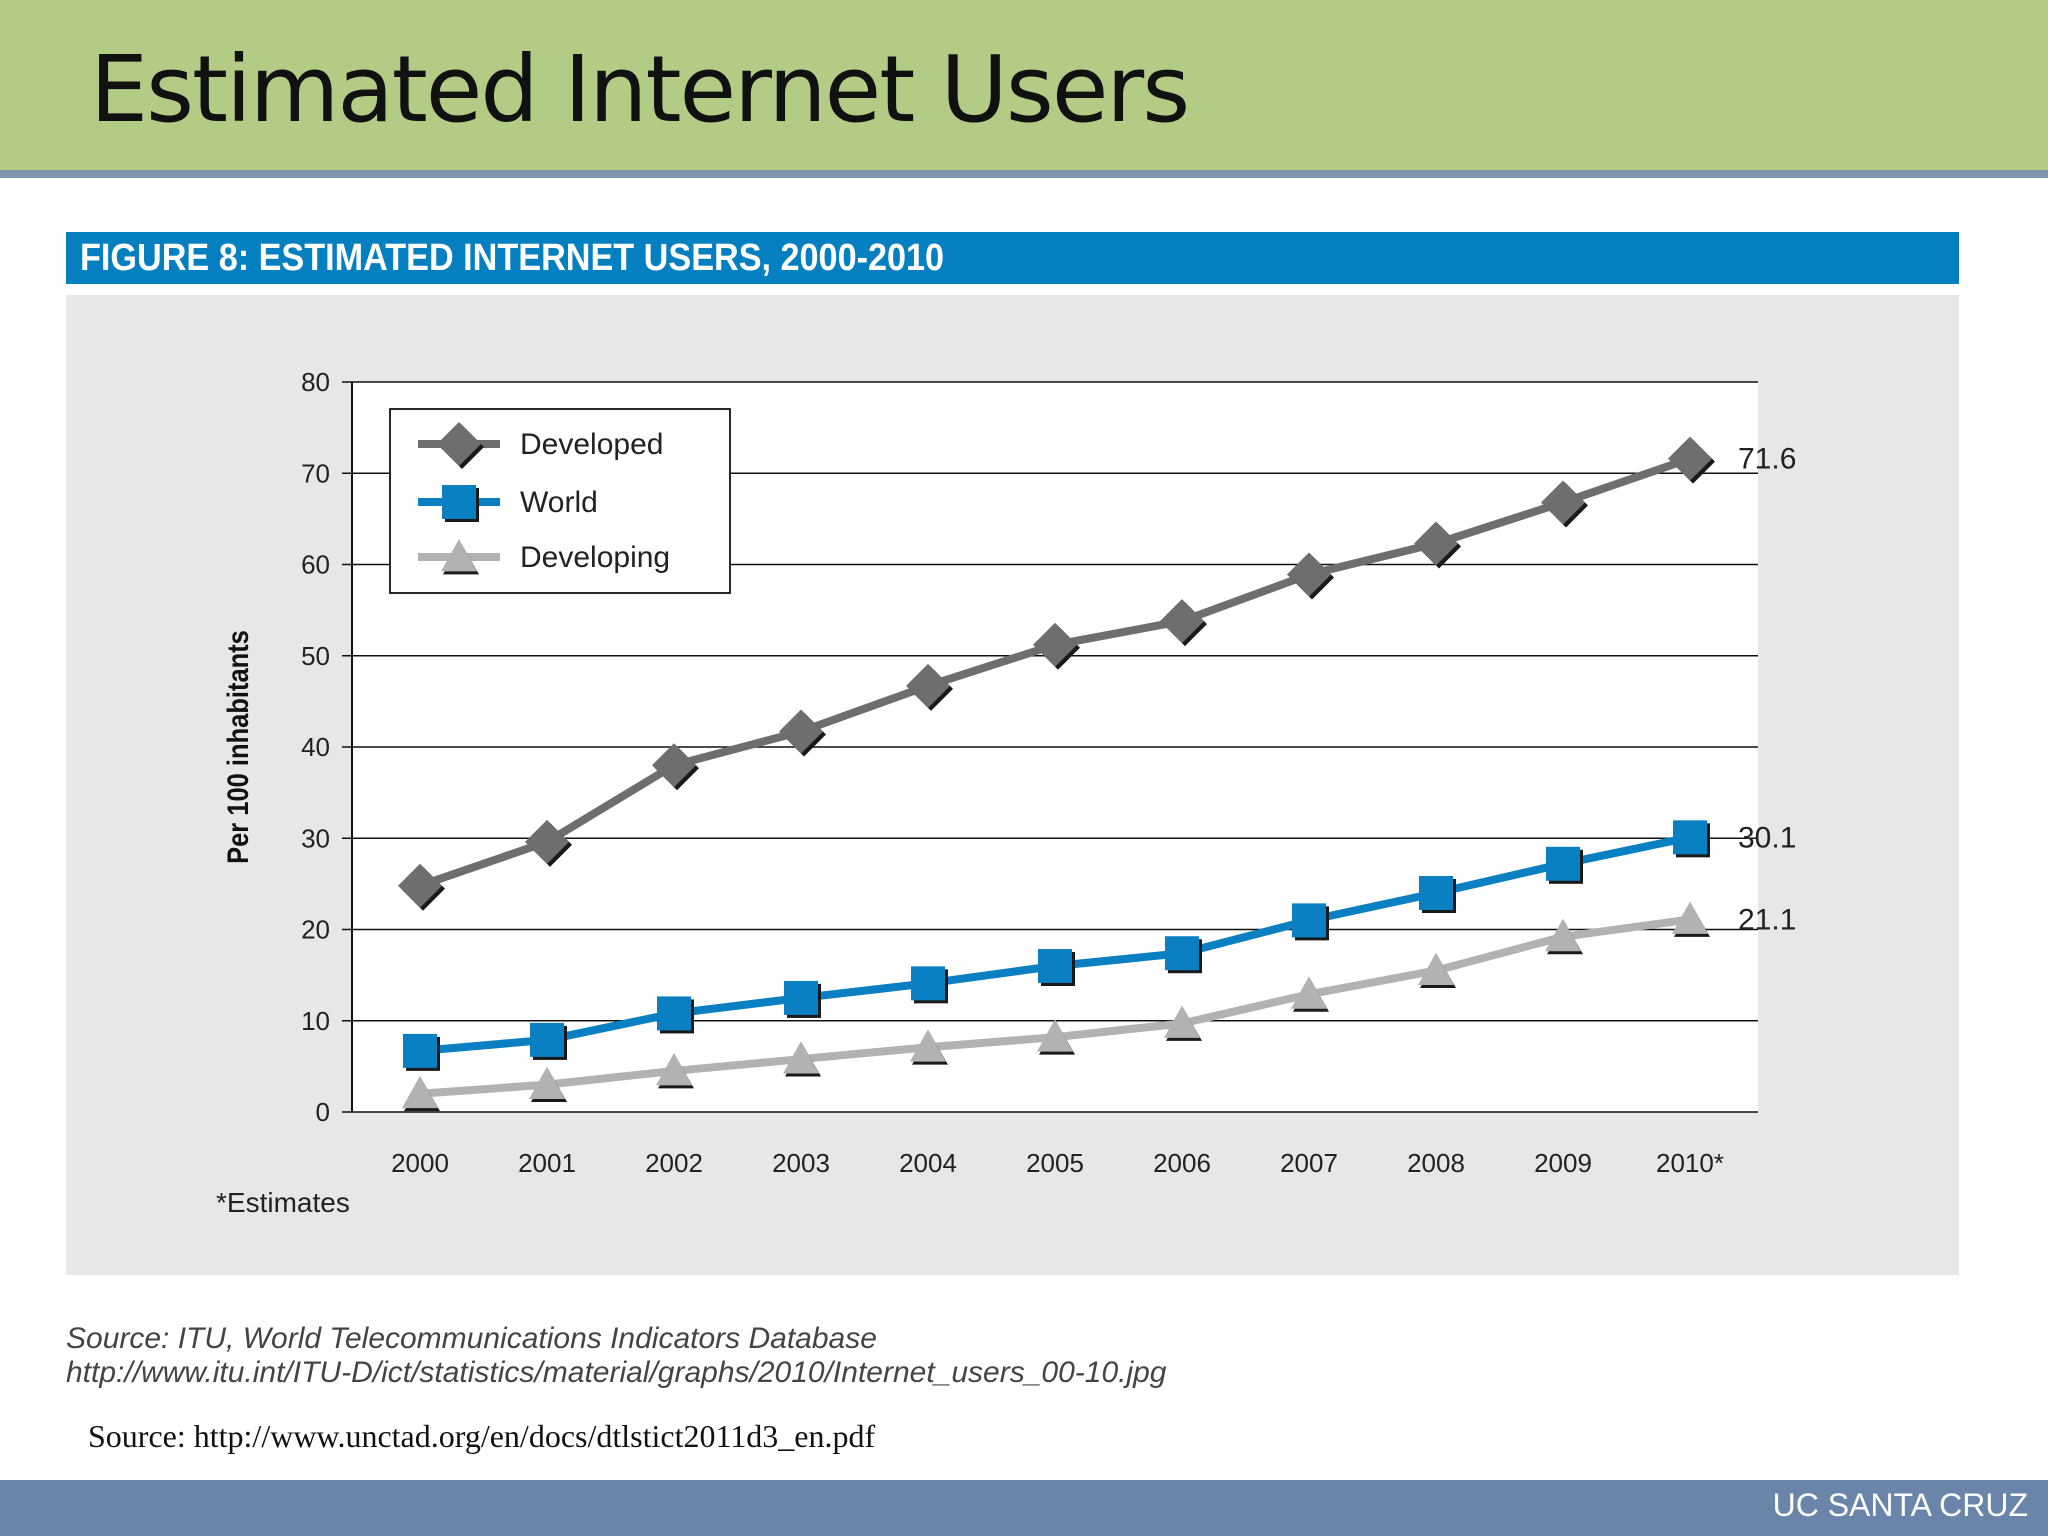 The width and height of the screenshot is (2048, 1536). I want to click on x-tick-label: 2010*, so click(1690, 1163).